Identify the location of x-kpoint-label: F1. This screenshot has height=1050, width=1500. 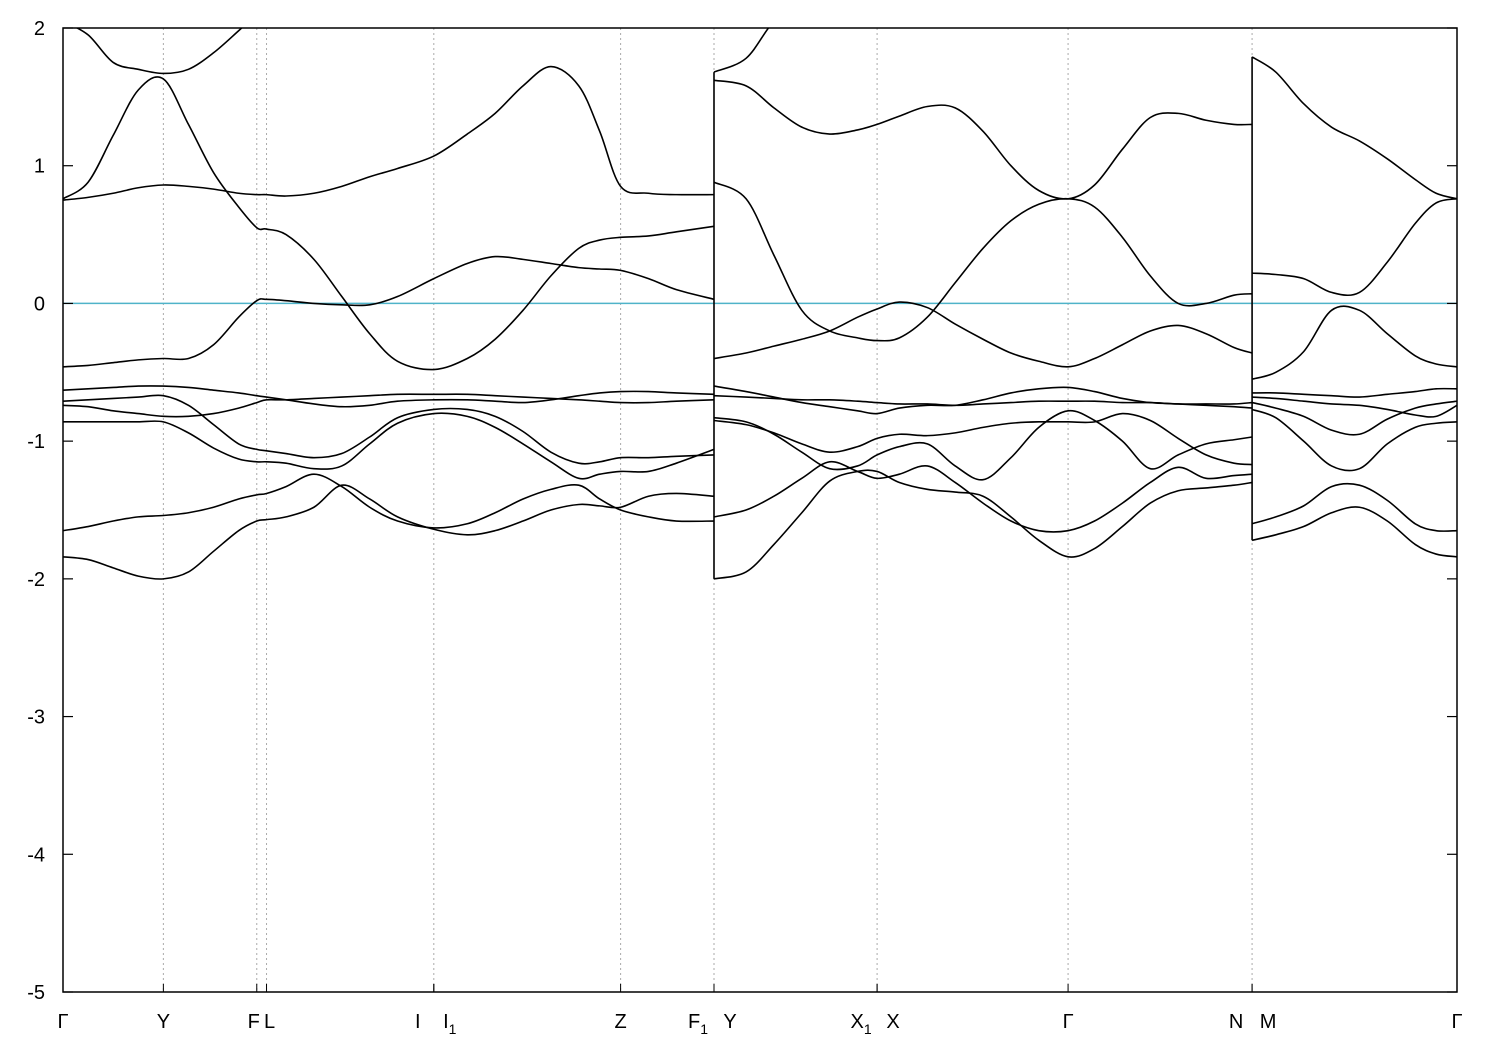
(698, 1024).